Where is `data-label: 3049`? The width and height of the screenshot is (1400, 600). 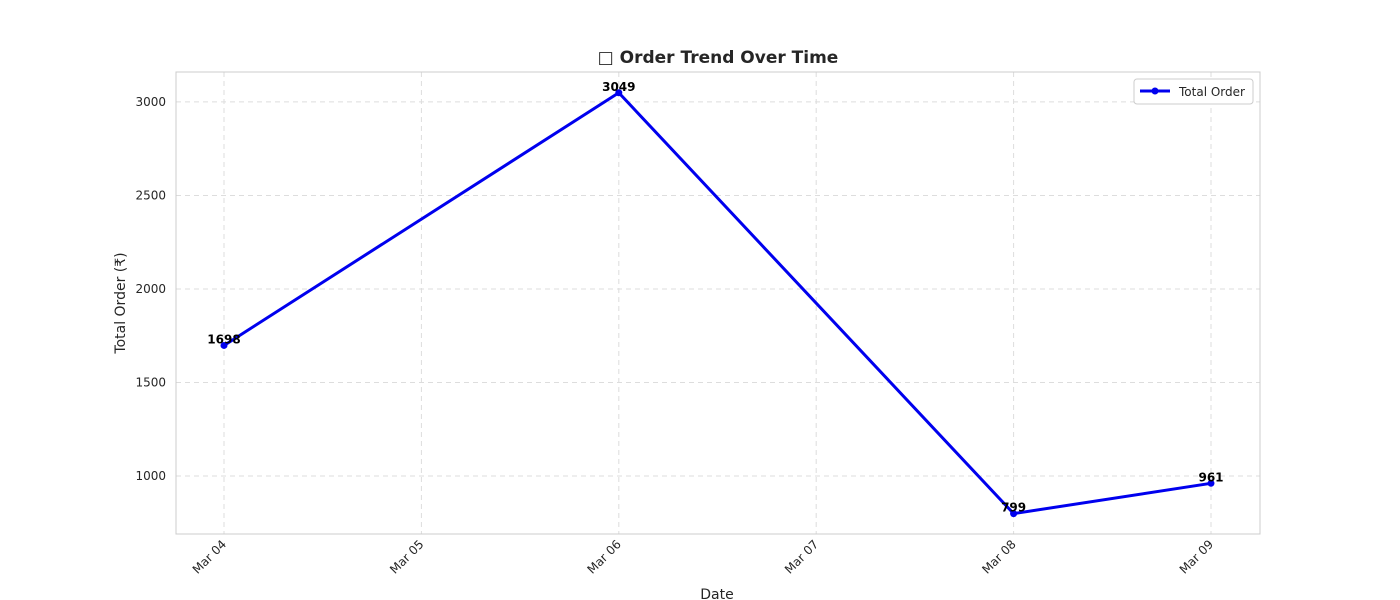
data-label: 3049 is located at coordinates (618, 87).